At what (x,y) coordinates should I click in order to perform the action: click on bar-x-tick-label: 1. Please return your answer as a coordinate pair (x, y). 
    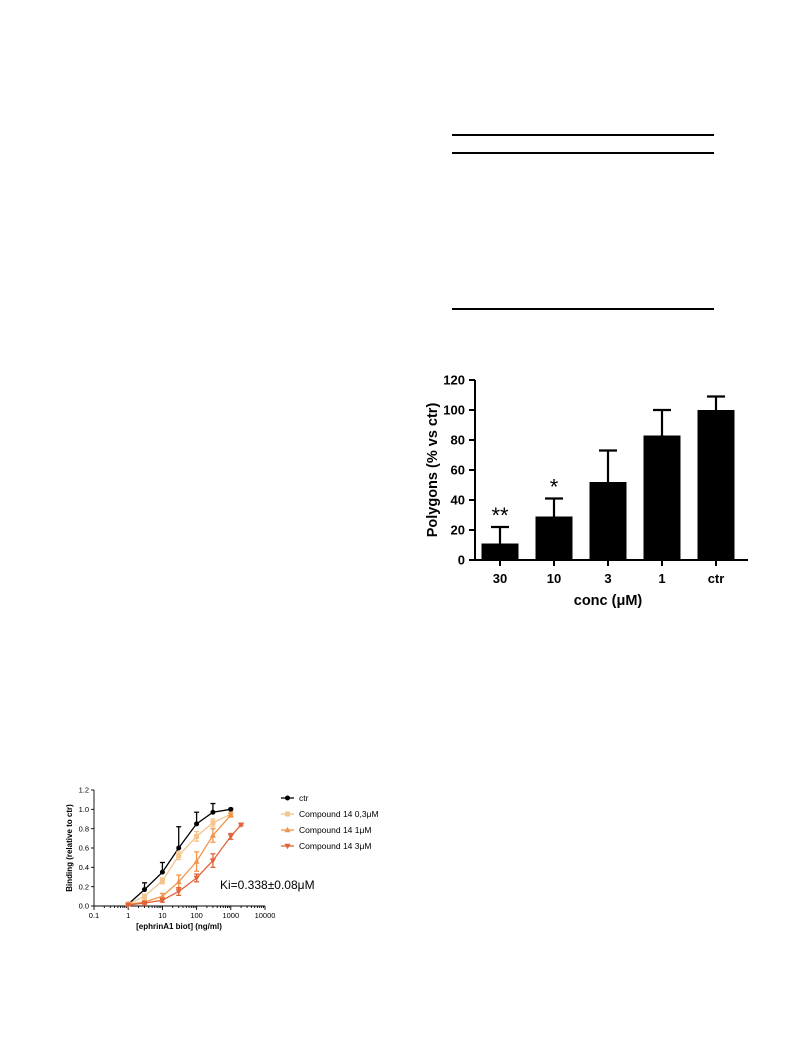
    Looking at the image, I should click on (661, 578).